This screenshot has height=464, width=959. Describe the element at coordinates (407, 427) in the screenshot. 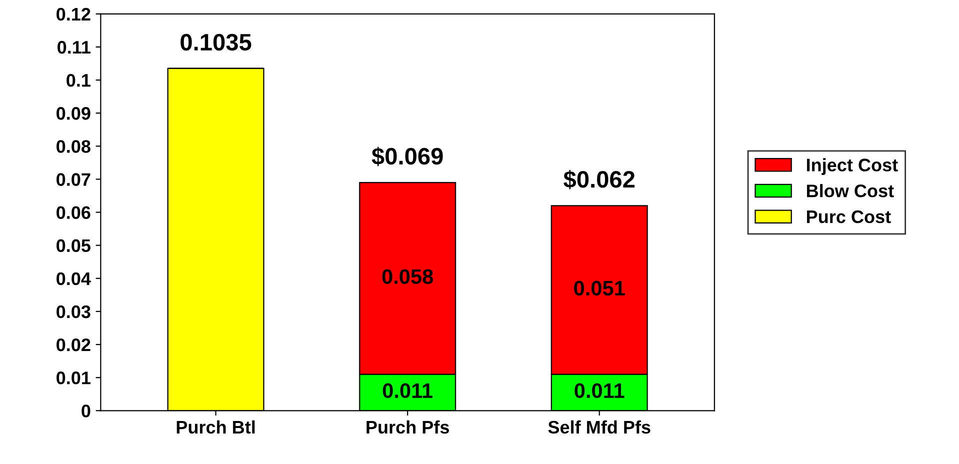

I see `x-tick-label: Purch Pfs` at that location.